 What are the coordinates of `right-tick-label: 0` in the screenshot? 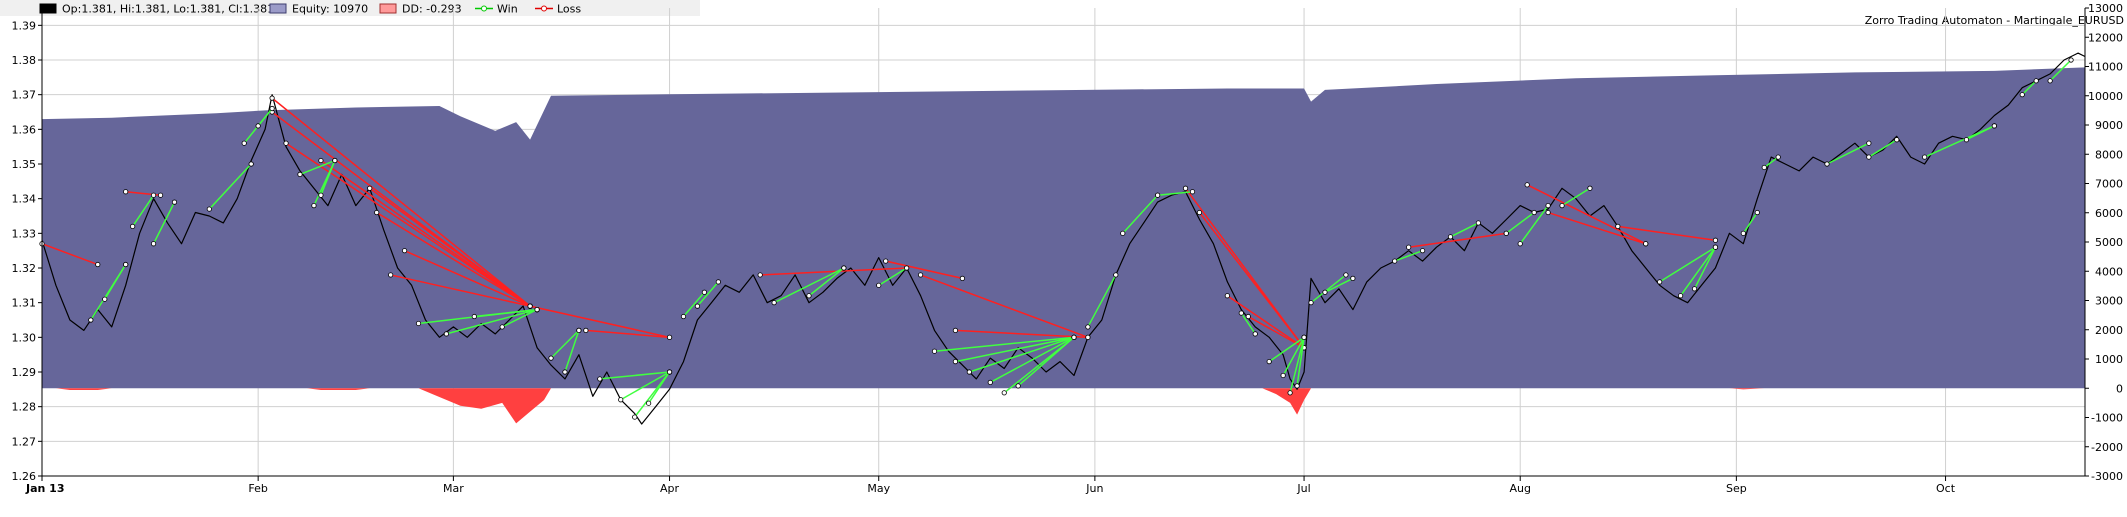 It's located at (2119, 388).